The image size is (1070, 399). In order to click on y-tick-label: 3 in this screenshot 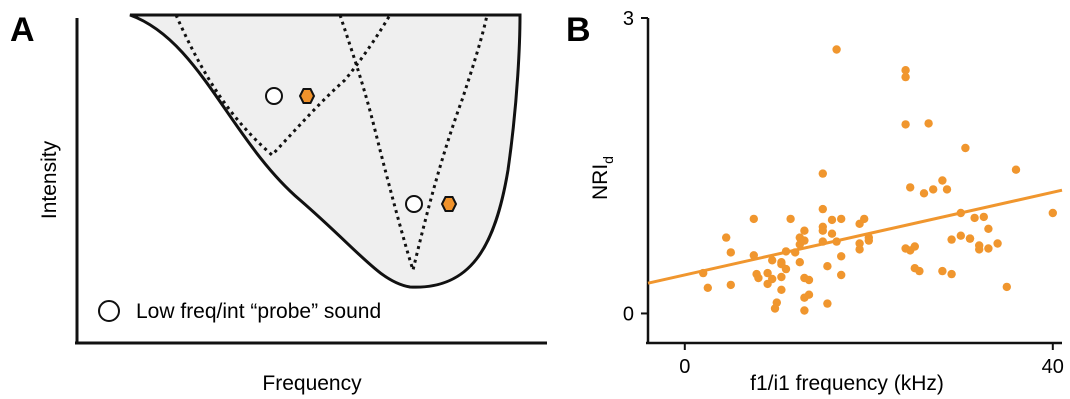, I will do `click(628, 19)`.